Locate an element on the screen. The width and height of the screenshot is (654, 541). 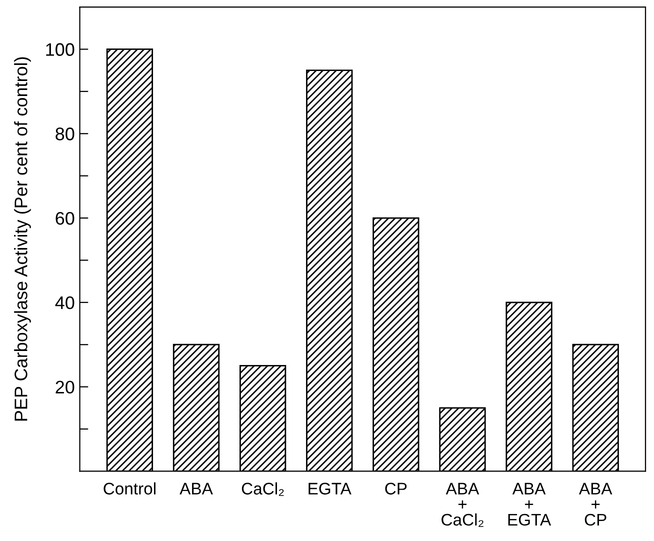
y-tick-label: 40 is located at coordinates (64, 303).